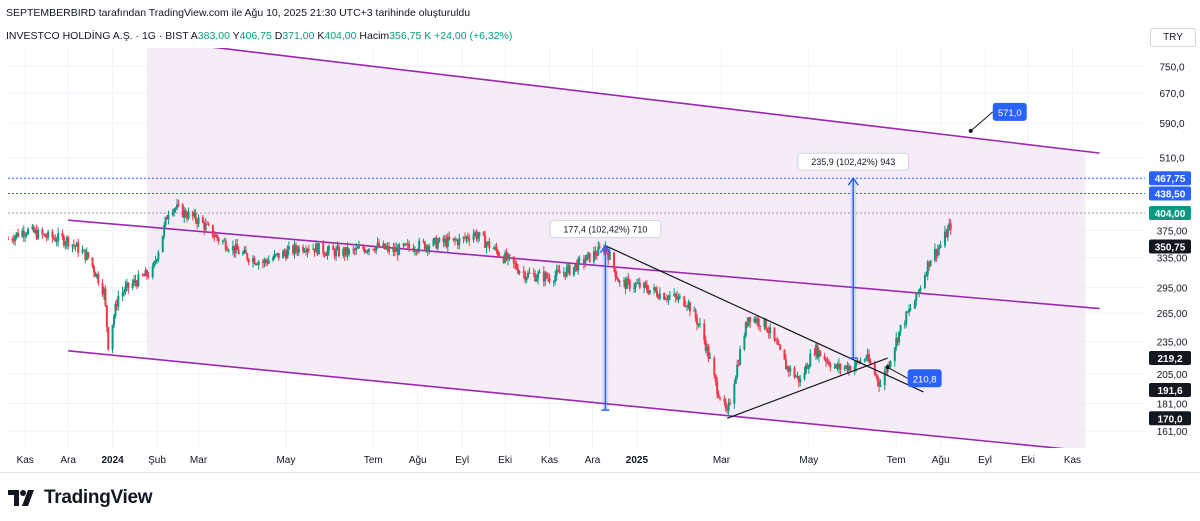 The height and width of the screenshot is (521, 1200). What do you see at coordinates (1170, 214) in the screenshot?
I see `price-tag-label: 404,00` at bounding box center [1170, 214].